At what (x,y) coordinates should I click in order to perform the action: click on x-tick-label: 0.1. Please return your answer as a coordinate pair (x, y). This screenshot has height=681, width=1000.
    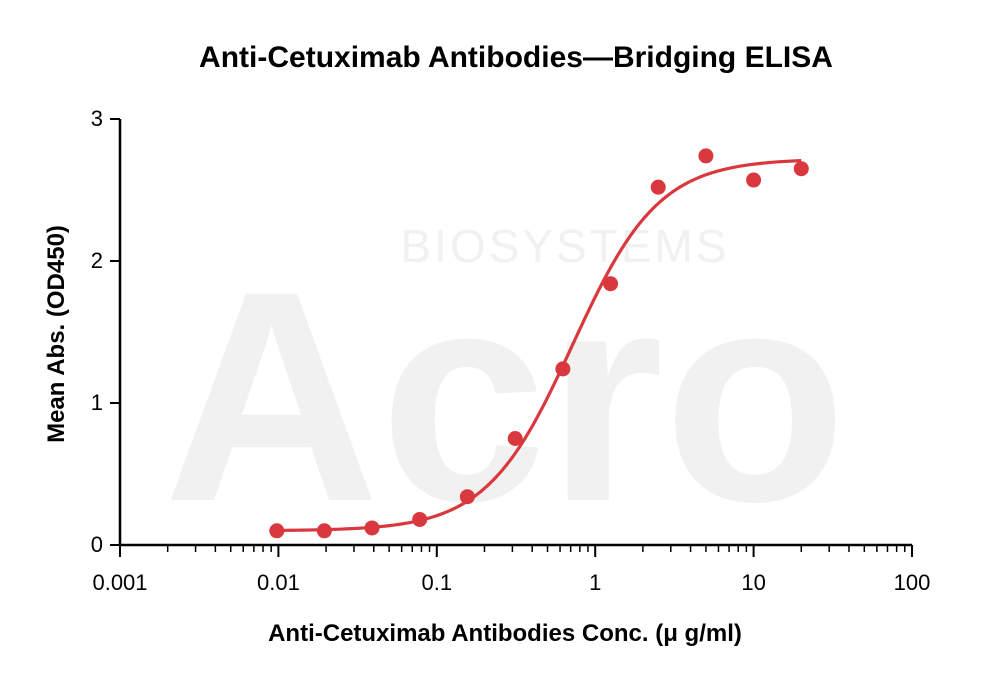
    Looking at the image, I should click on (437, 582).